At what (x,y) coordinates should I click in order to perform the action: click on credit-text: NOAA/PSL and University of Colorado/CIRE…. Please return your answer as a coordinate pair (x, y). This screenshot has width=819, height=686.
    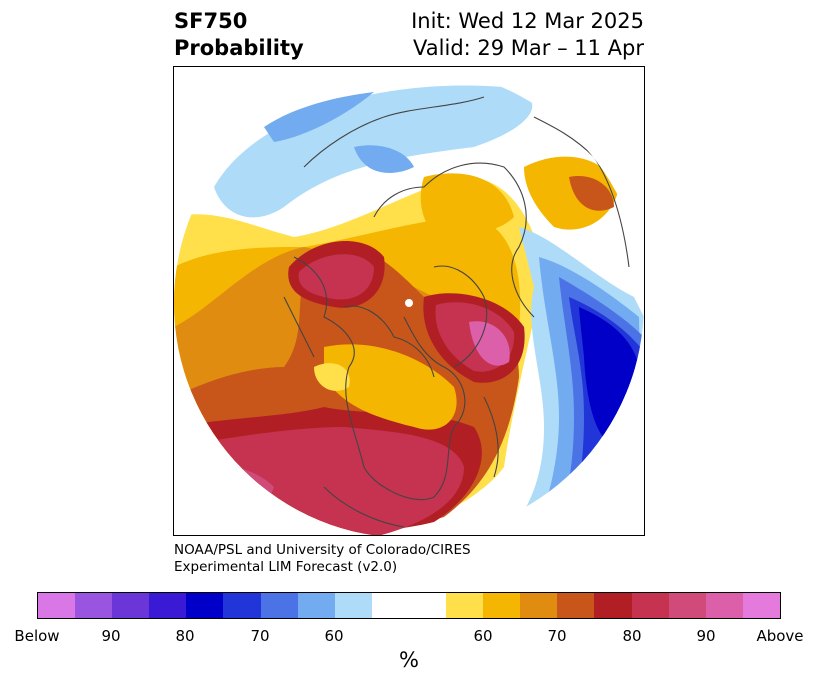
    Looking at the image, I should click on (322, 559).